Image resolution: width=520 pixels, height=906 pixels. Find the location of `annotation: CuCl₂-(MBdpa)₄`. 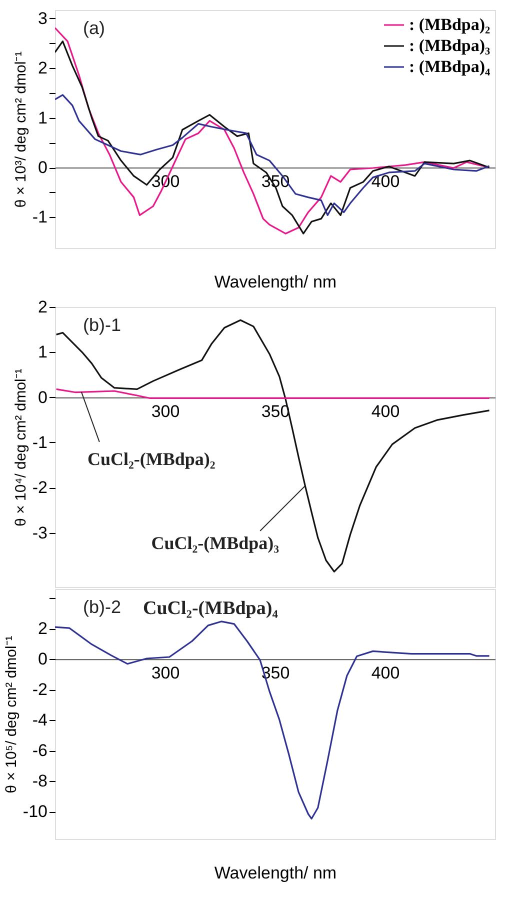

annotation: CuCl₂-(MBdpa)₄ is located at coordinates (210, 608).